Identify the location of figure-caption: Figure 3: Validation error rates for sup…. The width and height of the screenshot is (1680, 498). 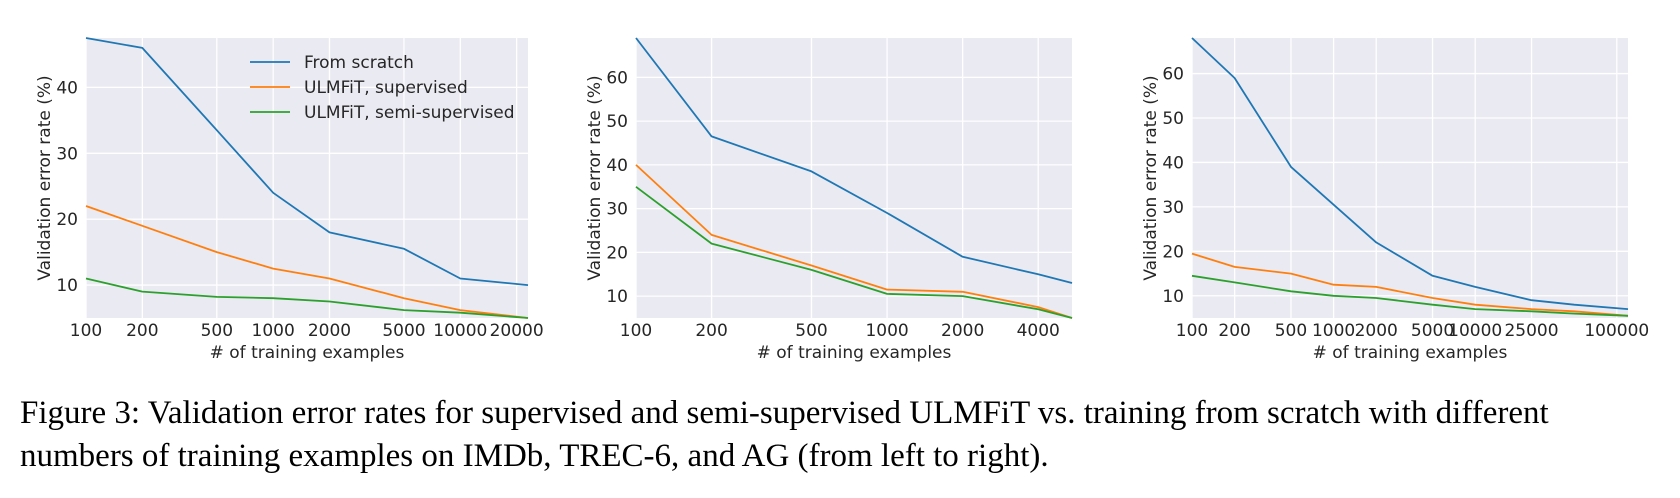
(784, 434).